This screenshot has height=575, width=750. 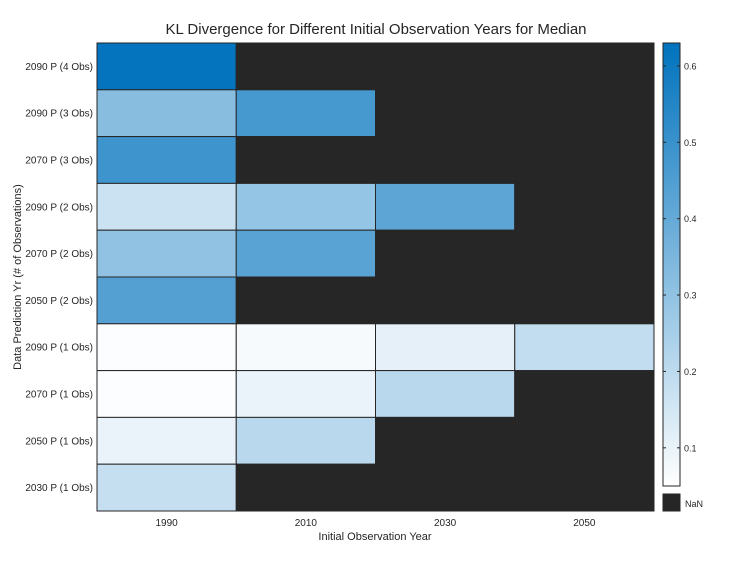 I want to click on nan-legend-swatch, so click(x=671, y=502).